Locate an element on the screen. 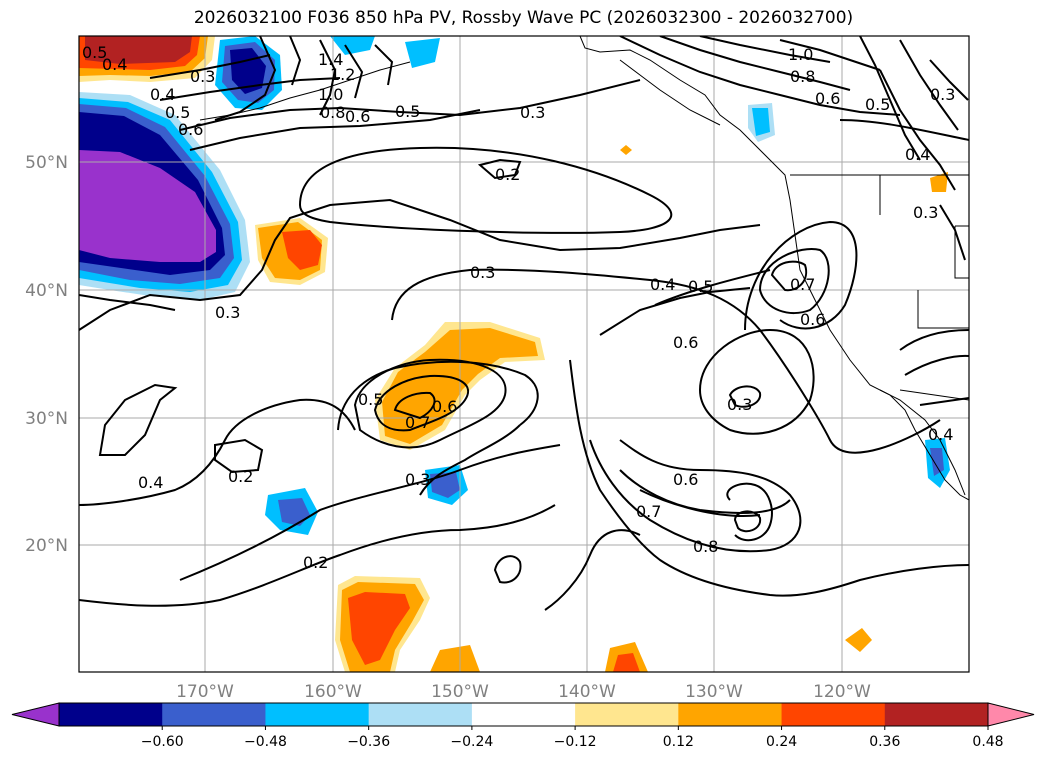 This screenshot has height=765, width=1047. lon-label: 170°W is located at coordinates (205, 692).